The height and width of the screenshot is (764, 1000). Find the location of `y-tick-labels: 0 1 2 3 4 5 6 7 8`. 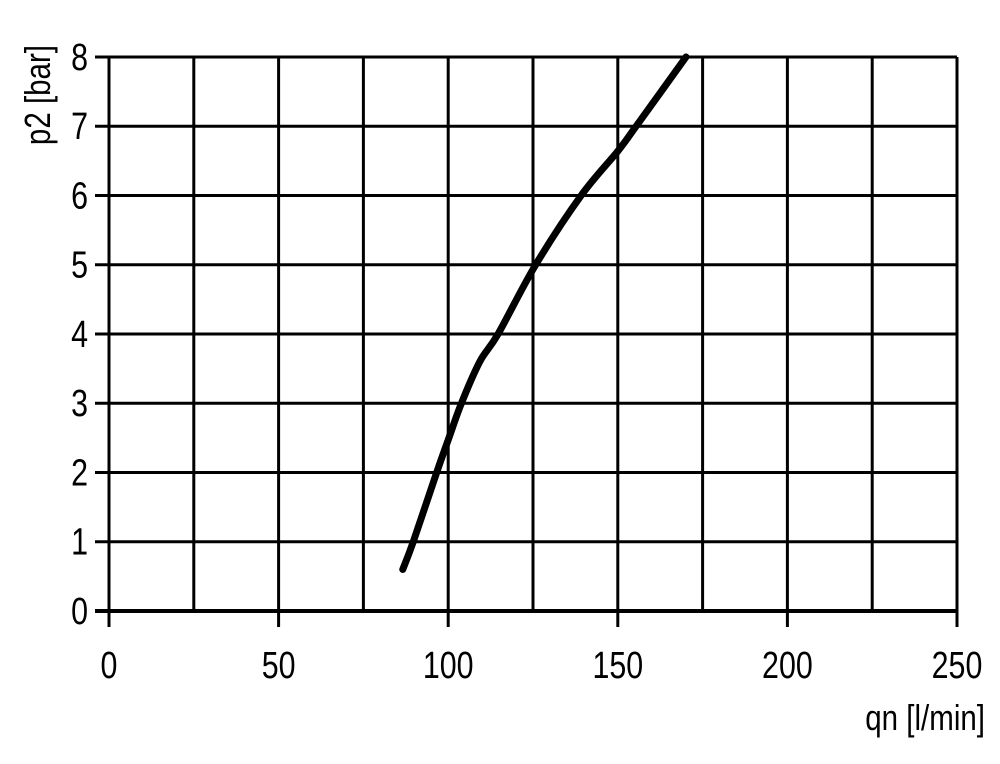

y-tick-labels: 0 1 2 3 4 5 6 7 8 is located at coordinates (79, 335).